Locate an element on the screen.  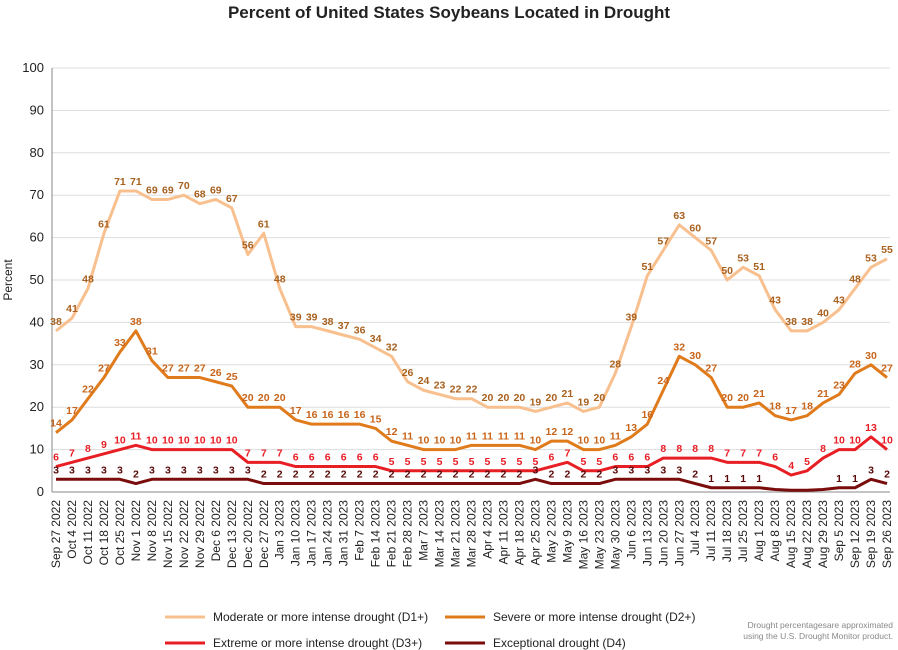
x-tick-label: Feb 21 2023 is located at coordinates (392, 534).